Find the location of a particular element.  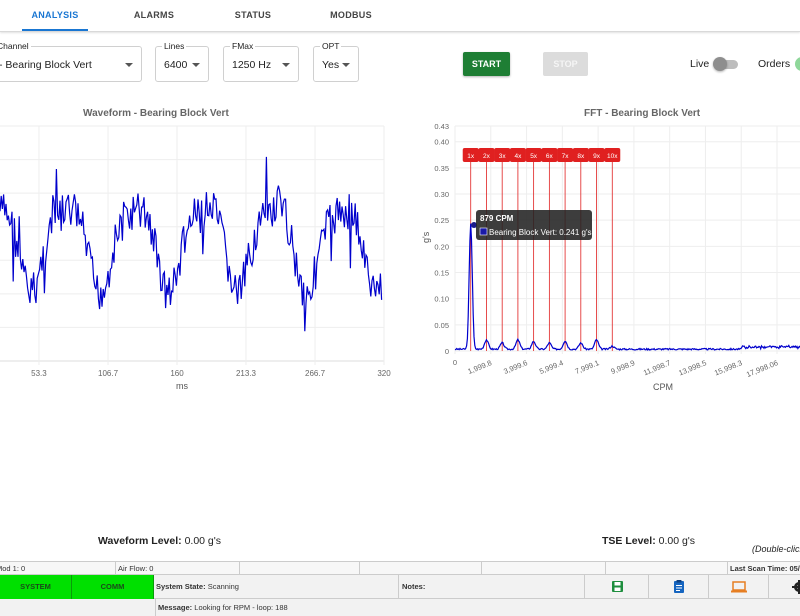

fmax-select: FMax 1250 Hz is located at coordinates (261, 61).